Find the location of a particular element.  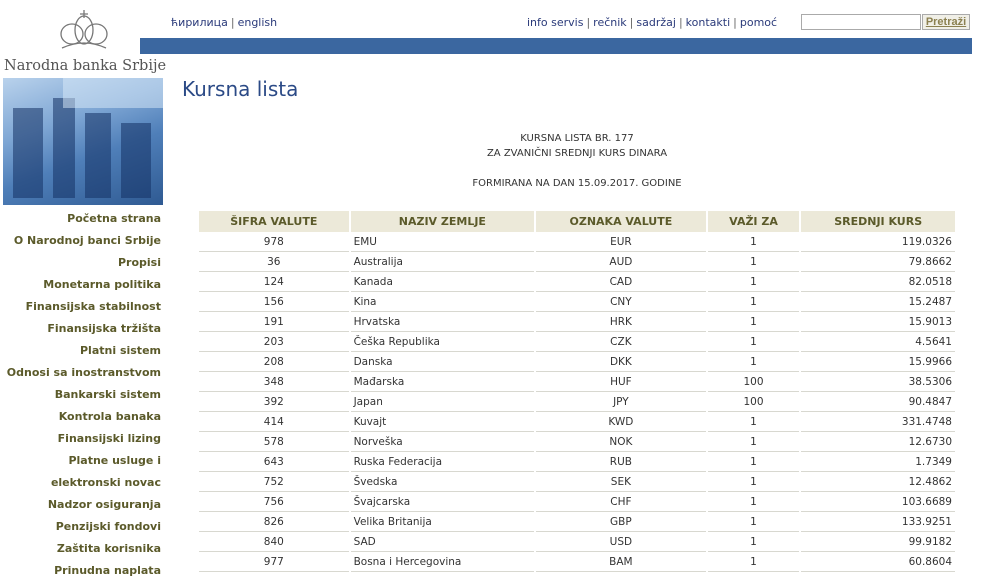

list-number: KURSNA LISTA BR. 177 is located at coordinates (577, 138).